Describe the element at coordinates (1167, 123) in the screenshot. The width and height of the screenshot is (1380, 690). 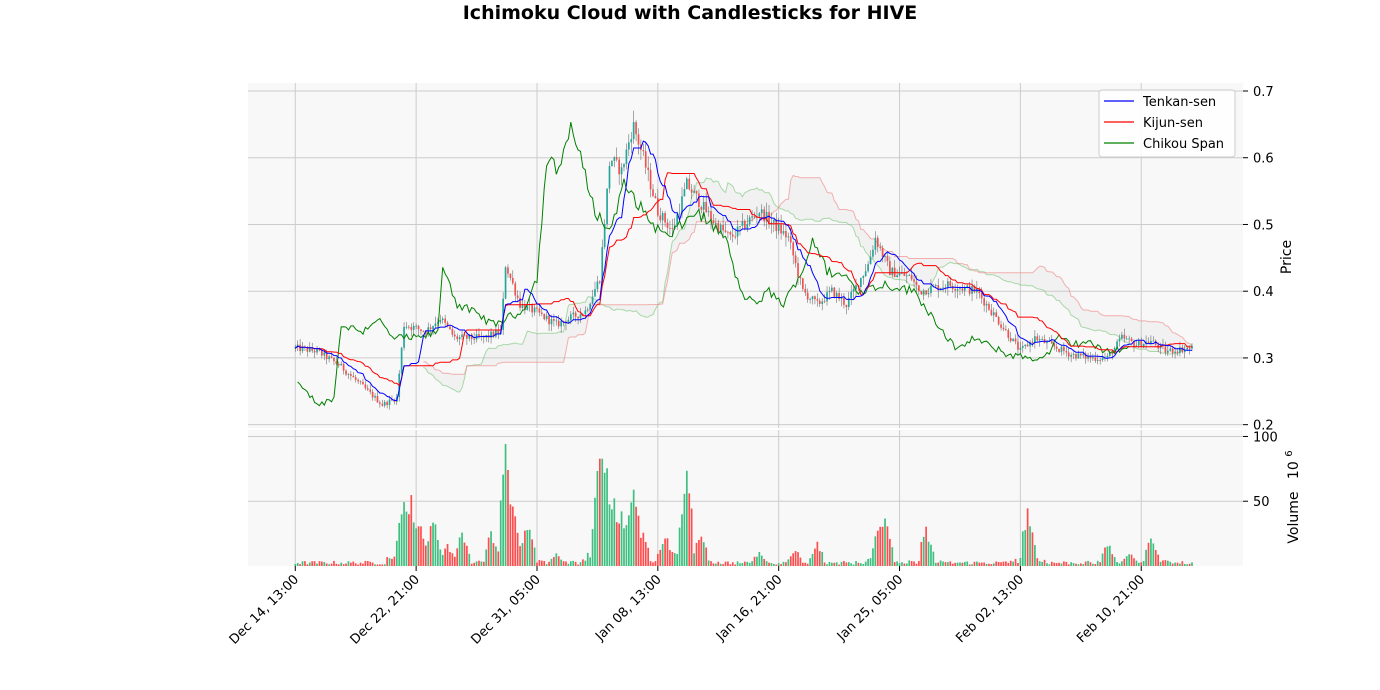
I see `legend: Tenkan-sen Kijun-sen Chikou Span` at that location.